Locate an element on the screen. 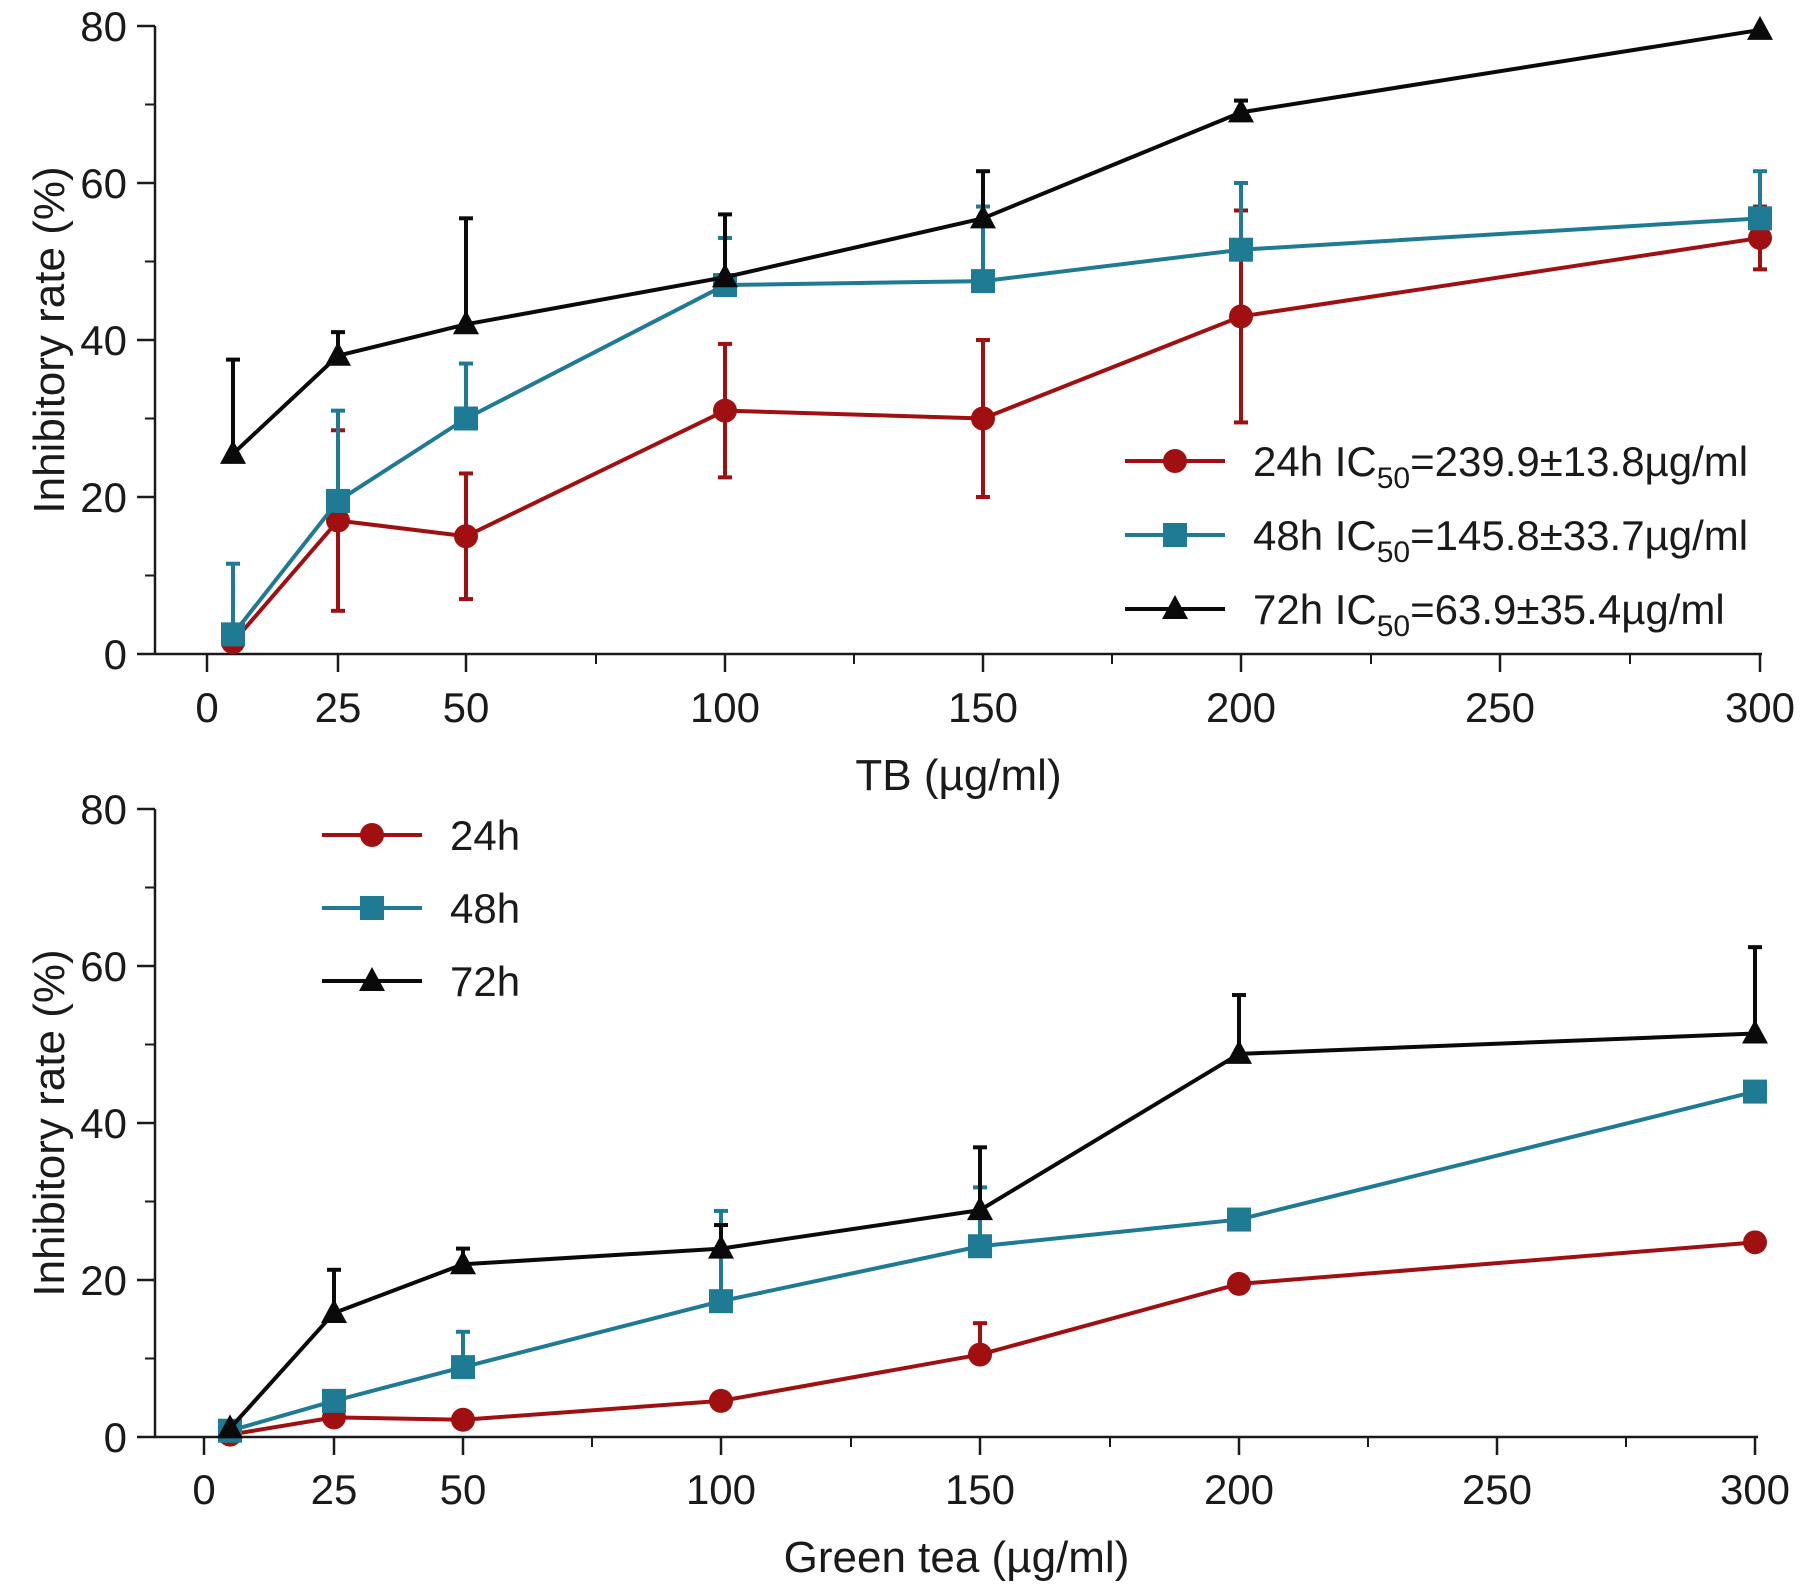 Image resolution: width=1805 pixels, height=1593 pixels. legend: 24h 48h 72h is located at coordinates (421, 908).